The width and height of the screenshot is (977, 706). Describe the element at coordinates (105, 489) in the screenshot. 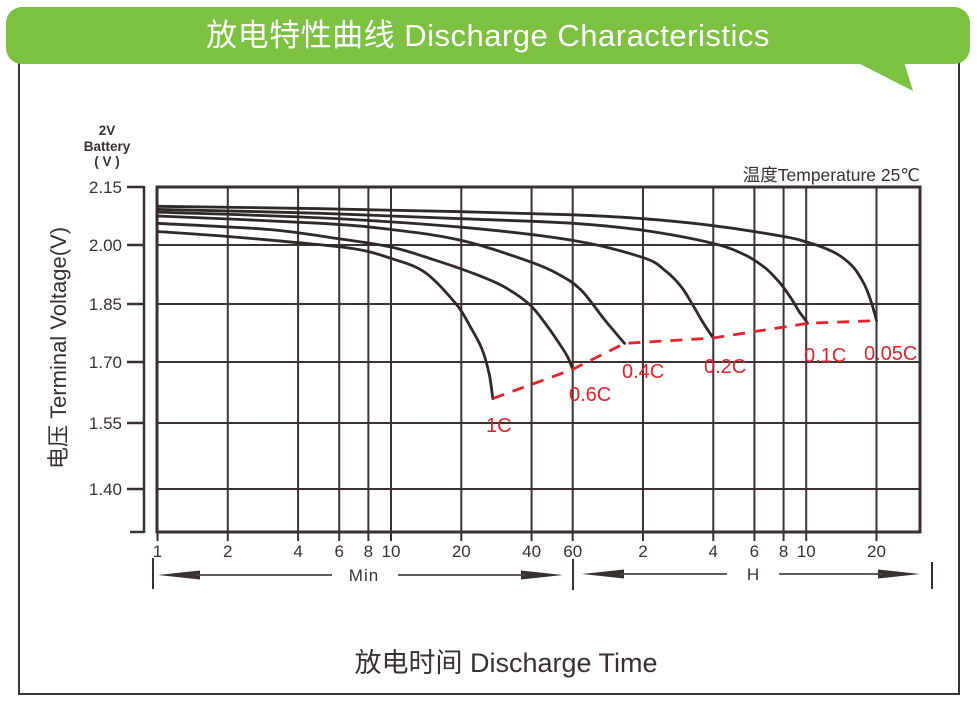

I see `y-tick-label: 1.40` at that location.